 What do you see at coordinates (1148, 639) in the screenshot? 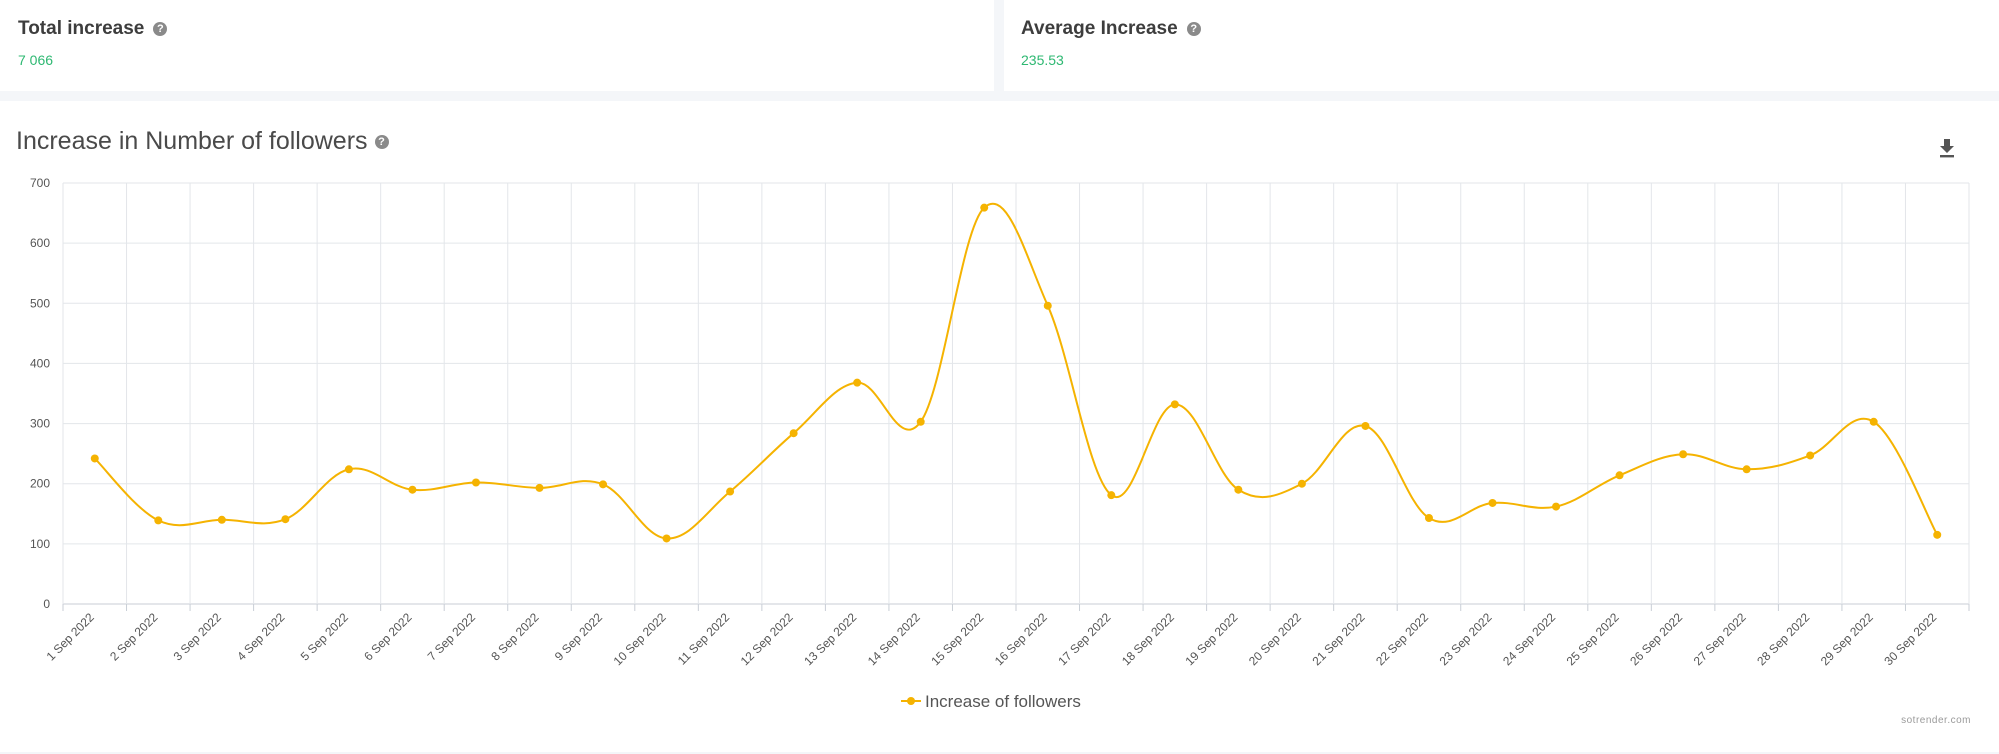
I see `x-tick-label: 18 Sep 2022` at bounding box center [1148, 639].